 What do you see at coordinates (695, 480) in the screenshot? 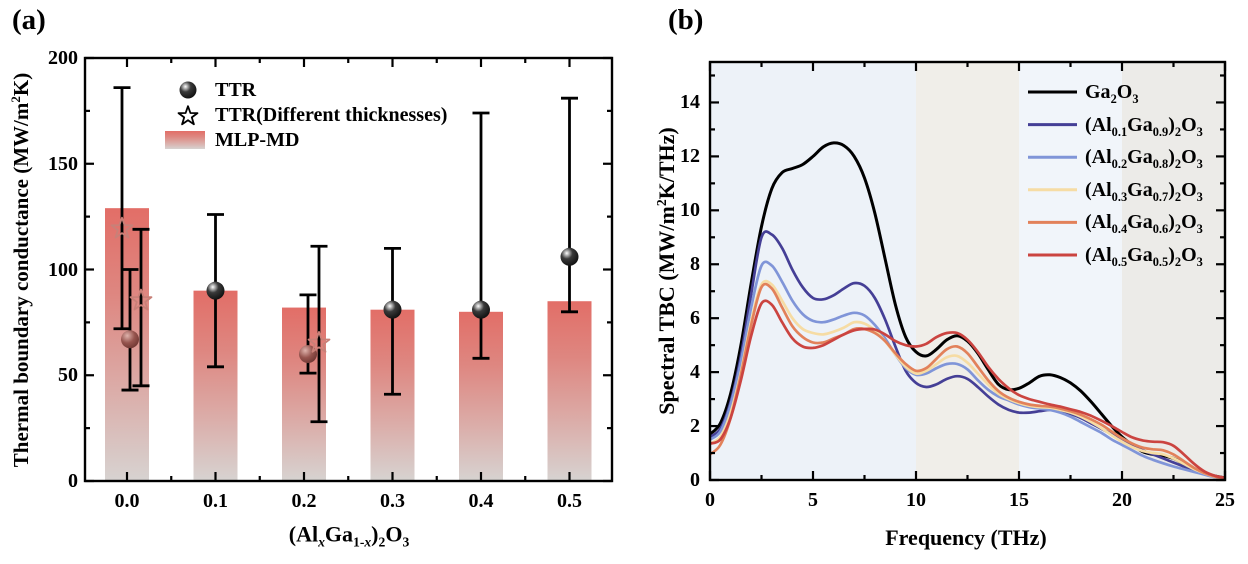
I see `panel-b-y-tick-label: 0` at bounding box center [695, 480].